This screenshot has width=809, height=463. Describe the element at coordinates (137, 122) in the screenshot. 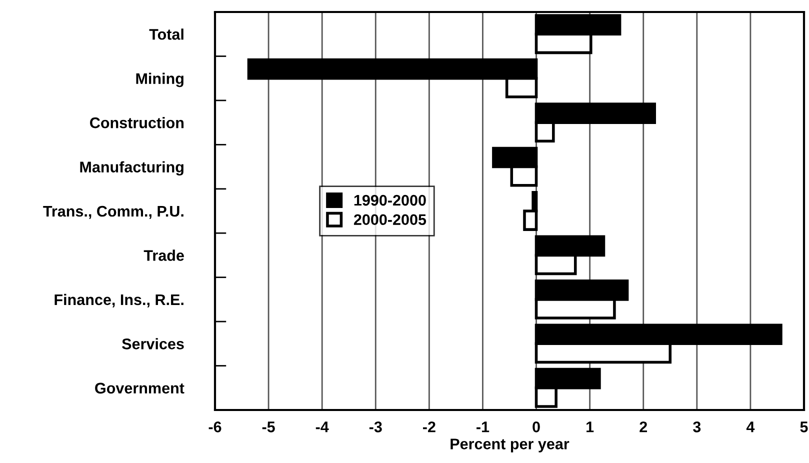

I see `y-tick-label: Construction` at that location.